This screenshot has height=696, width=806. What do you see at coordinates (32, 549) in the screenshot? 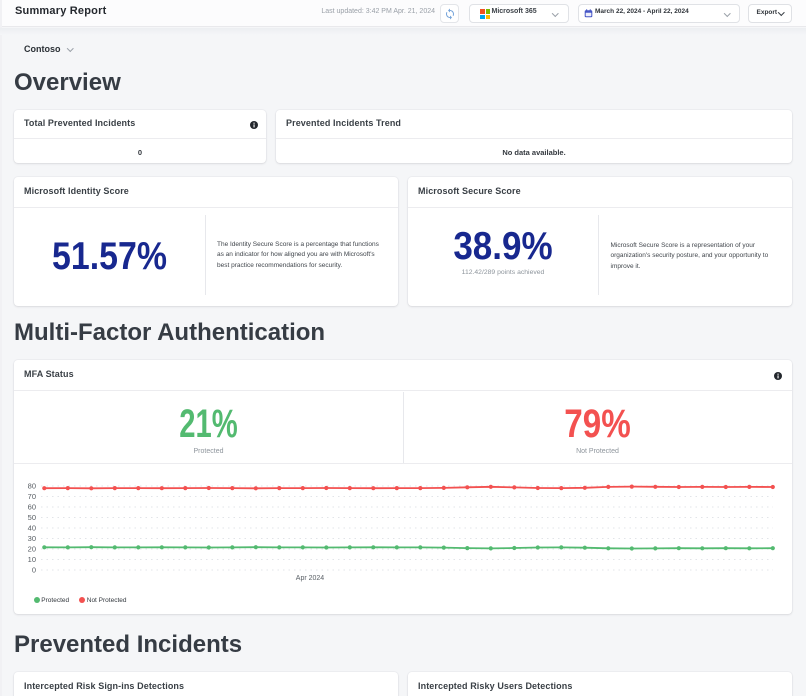
I see `svg-text: 20` at bounding box center [32, 549].